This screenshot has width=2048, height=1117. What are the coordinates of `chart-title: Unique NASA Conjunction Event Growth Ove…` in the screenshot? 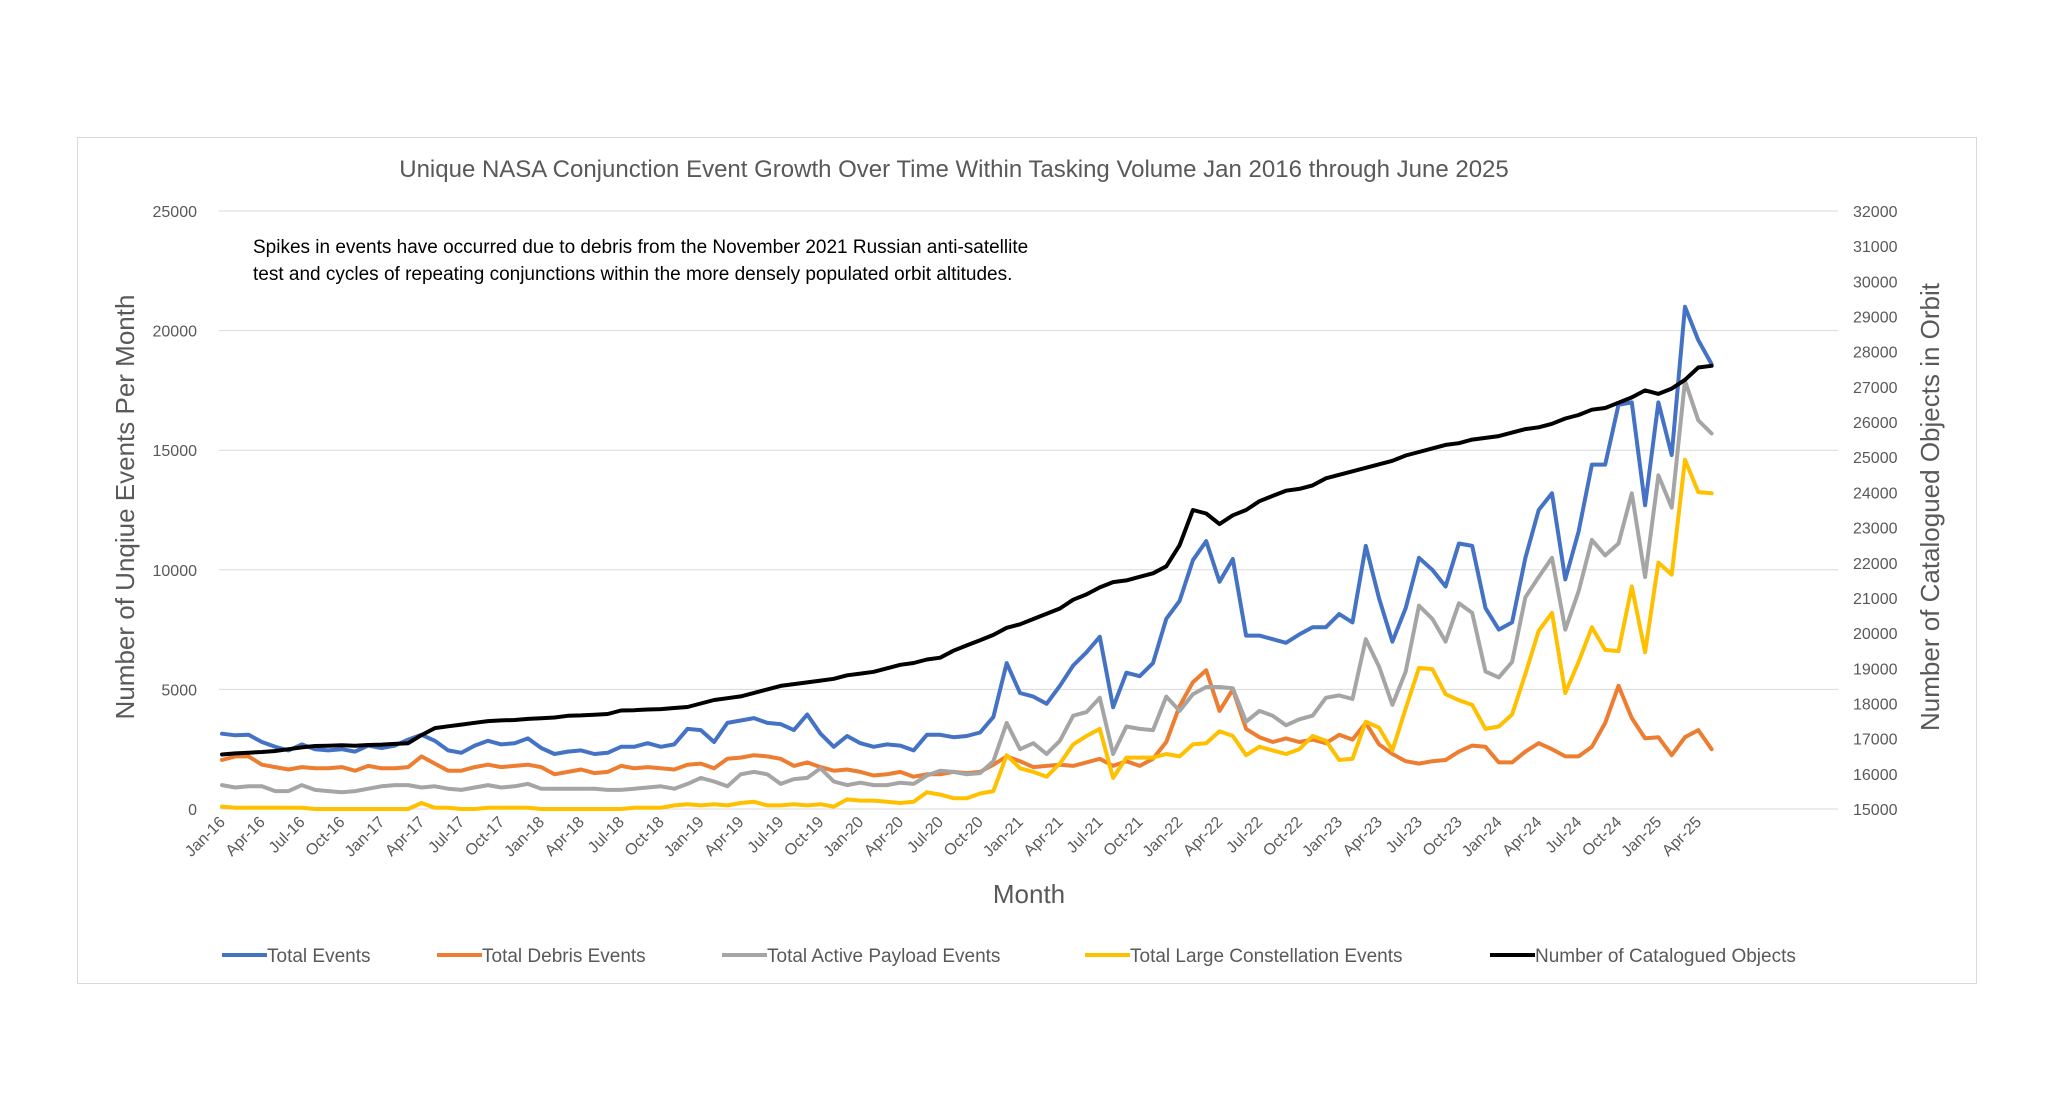 It's located at (954, 169).